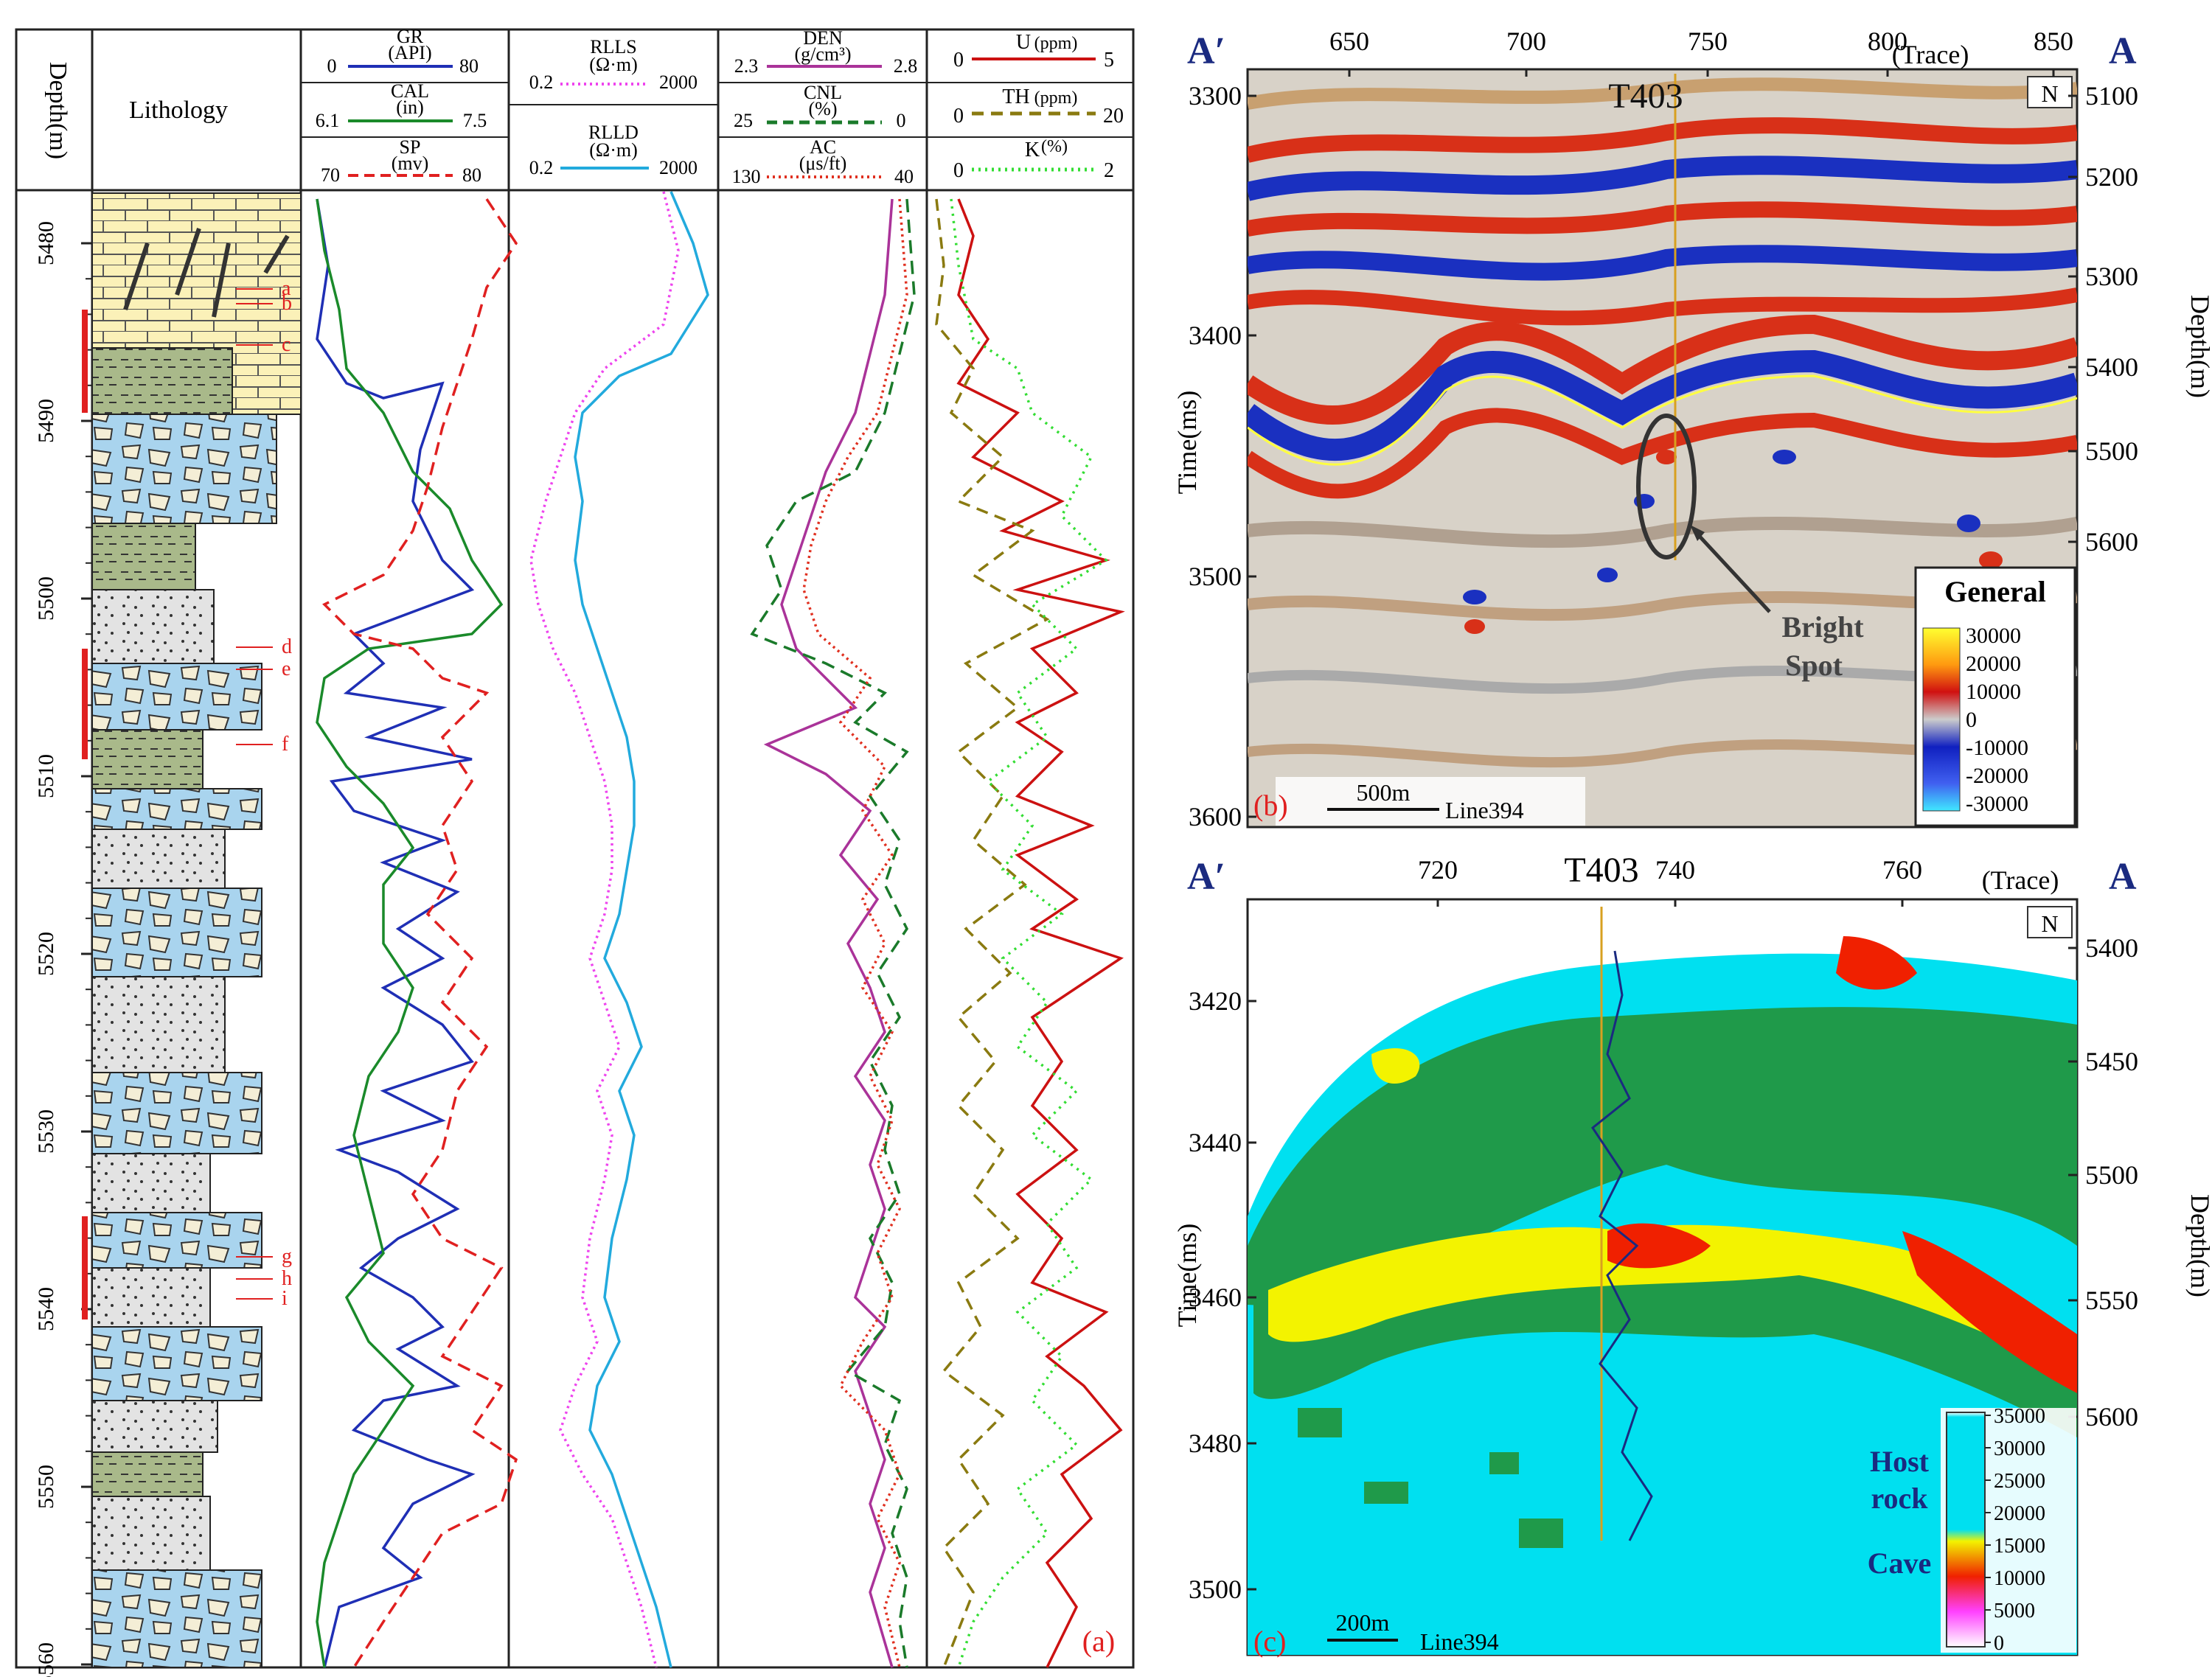 This screenshot has height=1677, width=2212. Describe the element at coordinates (410, 163) in the screenshot. I see `svg-text: (mv)` at that location.